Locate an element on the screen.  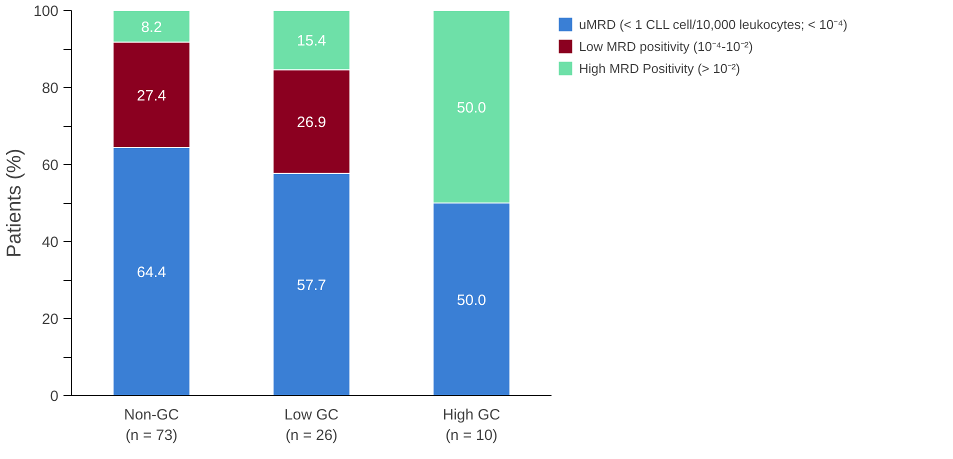
legend-label: Low MRD positivity (10⁻⁴-10⁻²) is located at coordinates (666, 46).